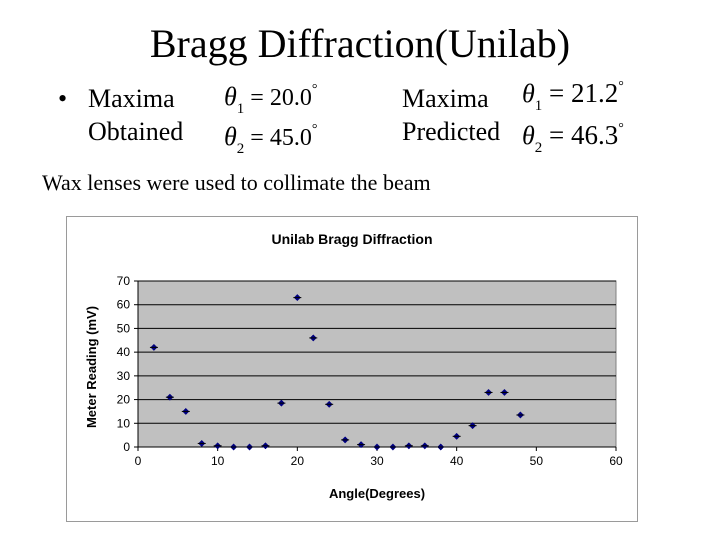 The width and height of the screenshot is (720, 540). I want to click on predicted-theta2-equation: θ2 = 46.3°, so click(573, 138).